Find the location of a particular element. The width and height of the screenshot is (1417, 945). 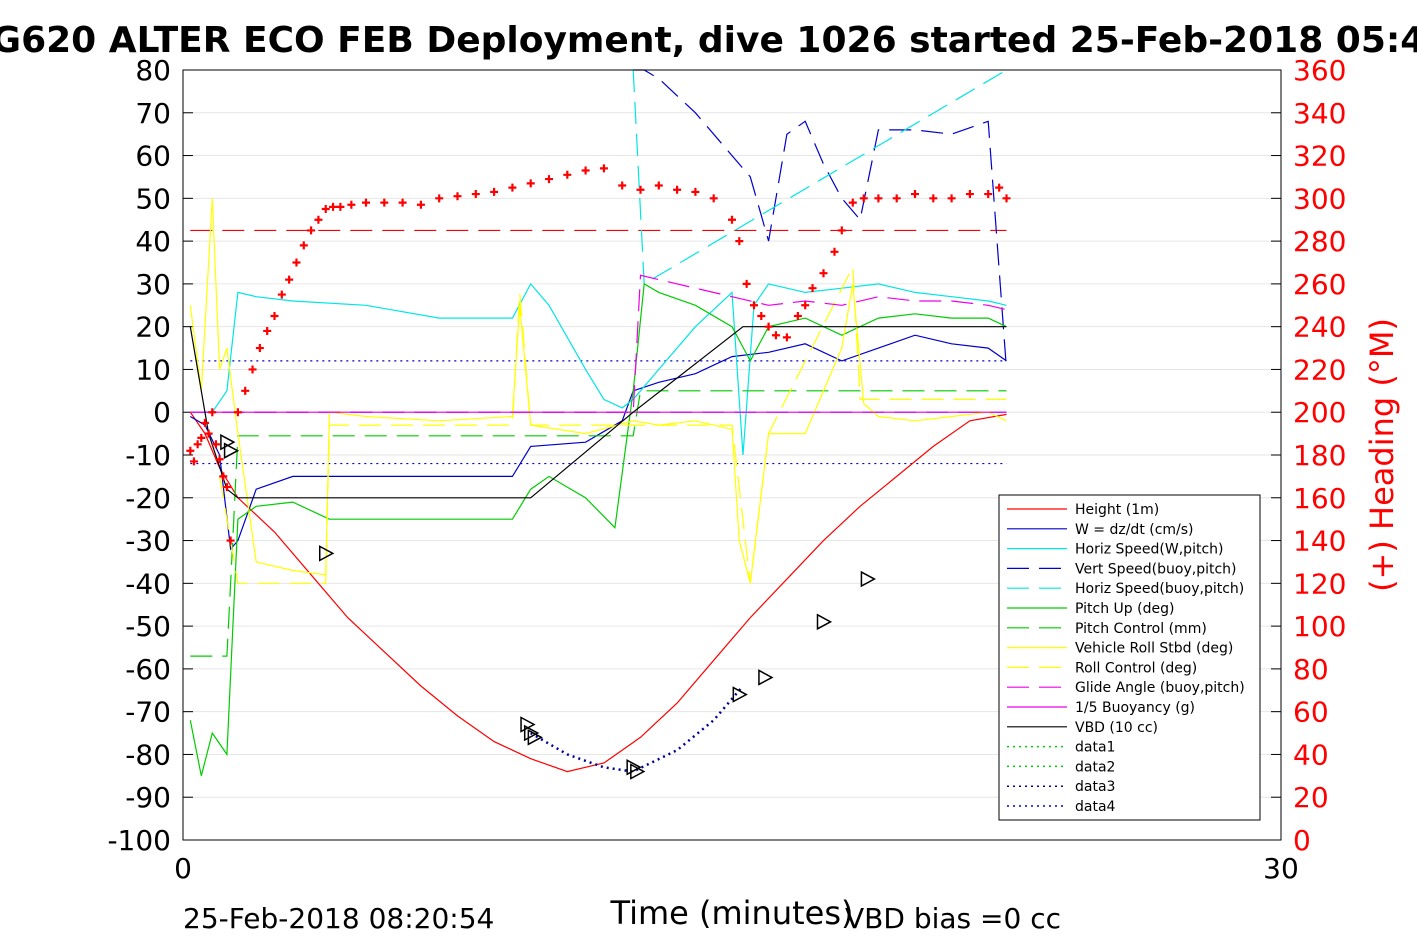

left-tick-label: 80 is located at coordinates (153, 70).